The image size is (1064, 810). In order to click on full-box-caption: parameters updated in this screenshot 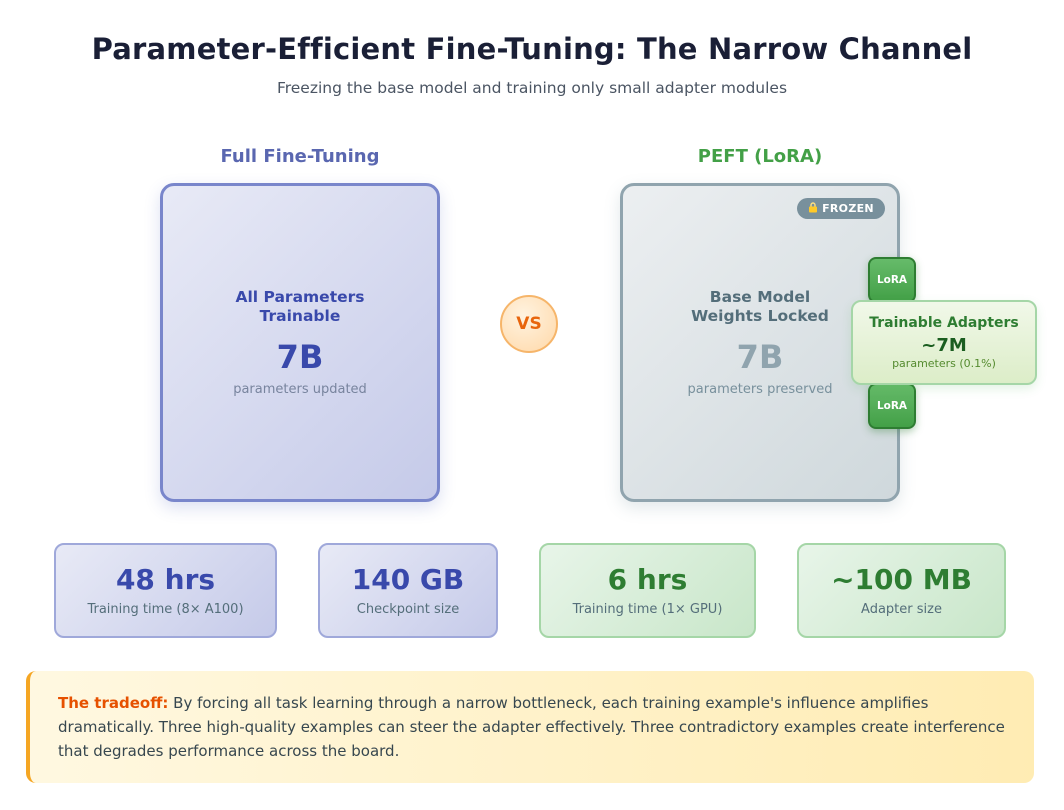, I will do `click(300, 389)`.